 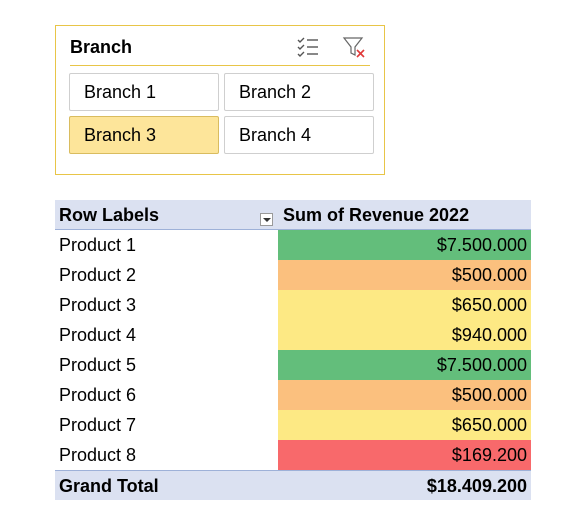 What do you see at coordinates (476, 486) in the screenshot?
I see `grand-total-value: $18.409.200` at bounding box center [476, 486].